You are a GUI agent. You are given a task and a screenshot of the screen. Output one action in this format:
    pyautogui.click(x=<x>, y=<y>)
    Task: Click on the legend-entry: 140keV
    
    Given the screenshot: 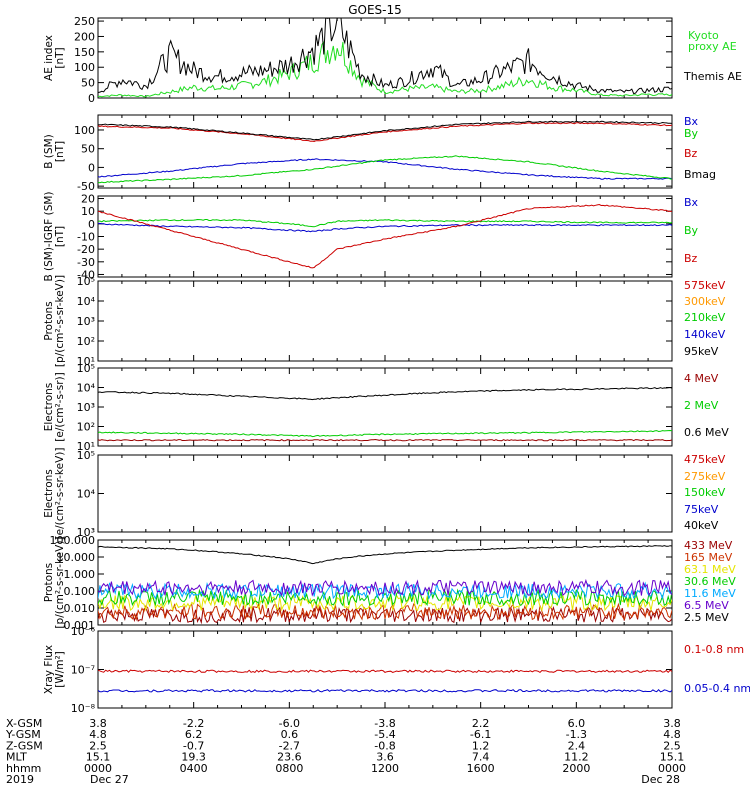 What is the action you would take?
    pyautogui.click(x=705, y=334)
    